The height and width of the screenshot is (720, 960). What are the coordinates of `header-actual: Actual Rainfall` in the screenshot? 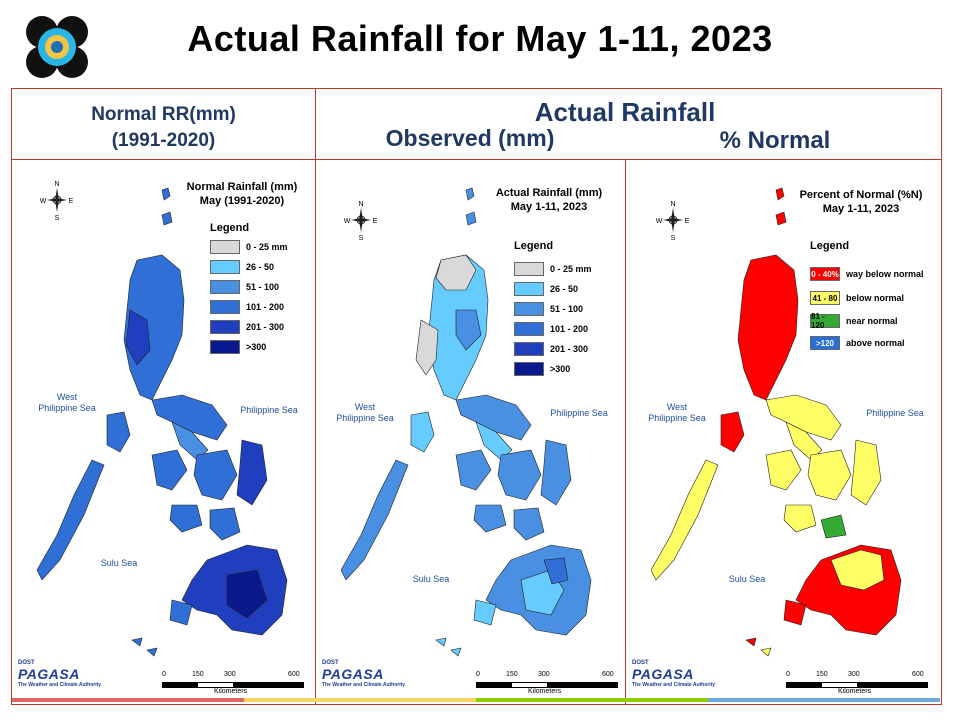 It's located at (625, 112).